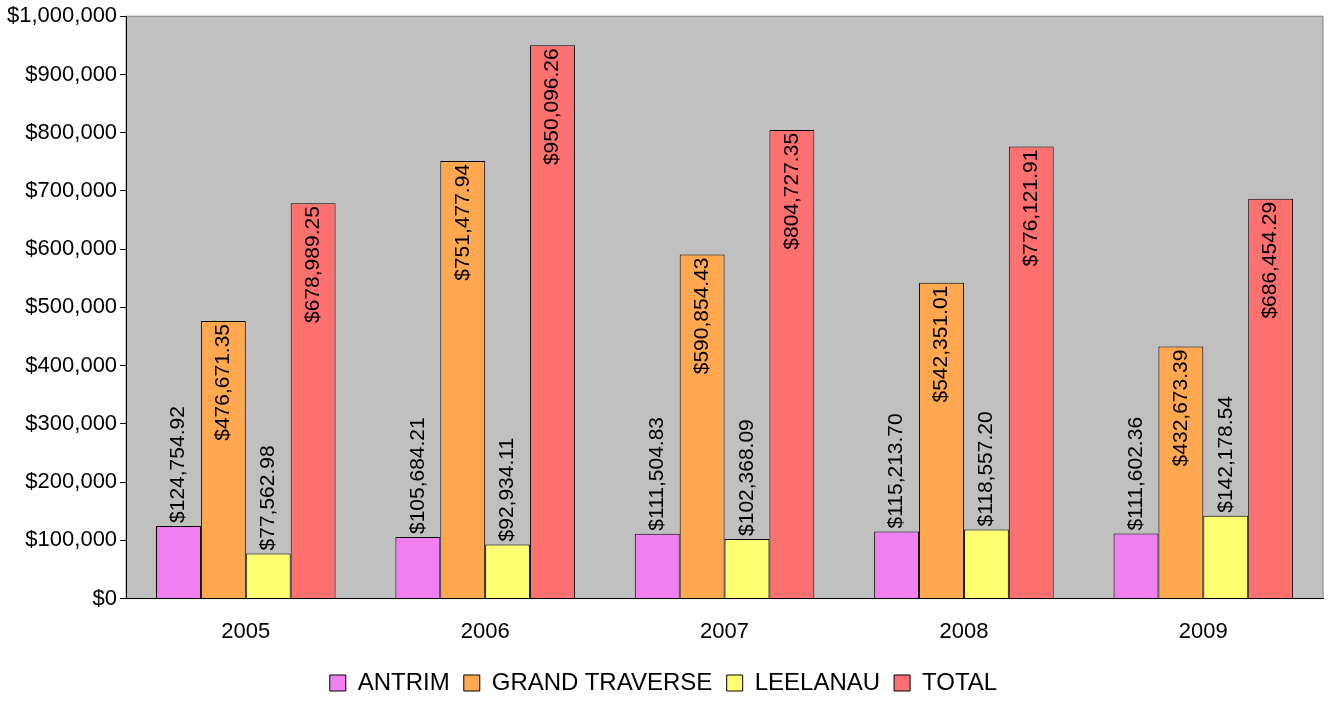 The width and height of the screenshot is (1333, 709). I want to click on data-label: $111,602.36, so click(1134, 473).